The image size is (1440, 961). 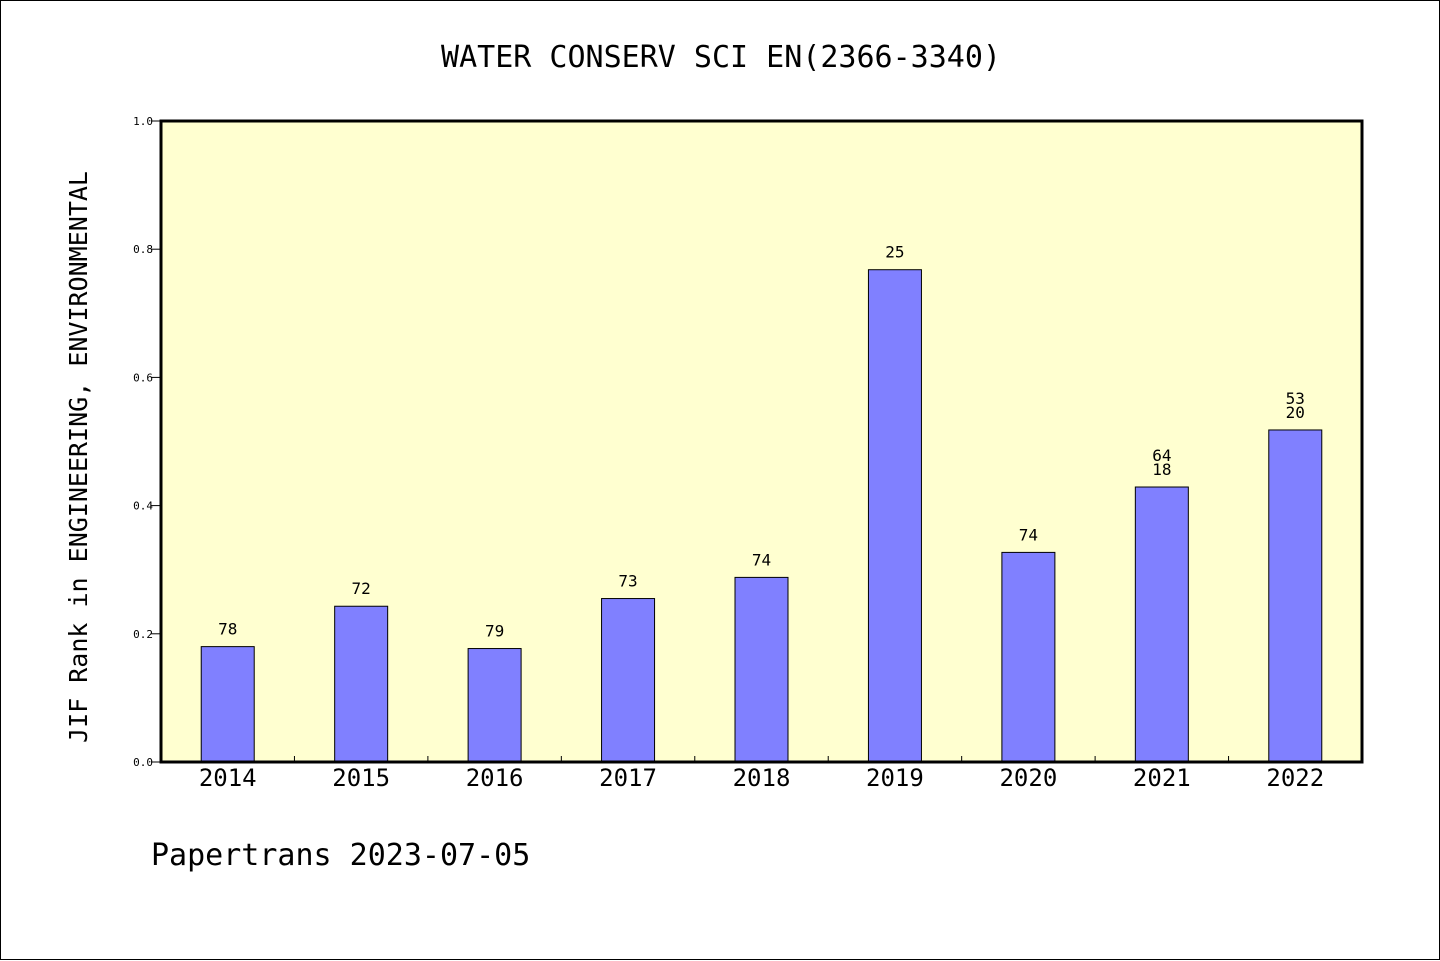 I want to click on bar-2022, so click(x=1295, y=596).